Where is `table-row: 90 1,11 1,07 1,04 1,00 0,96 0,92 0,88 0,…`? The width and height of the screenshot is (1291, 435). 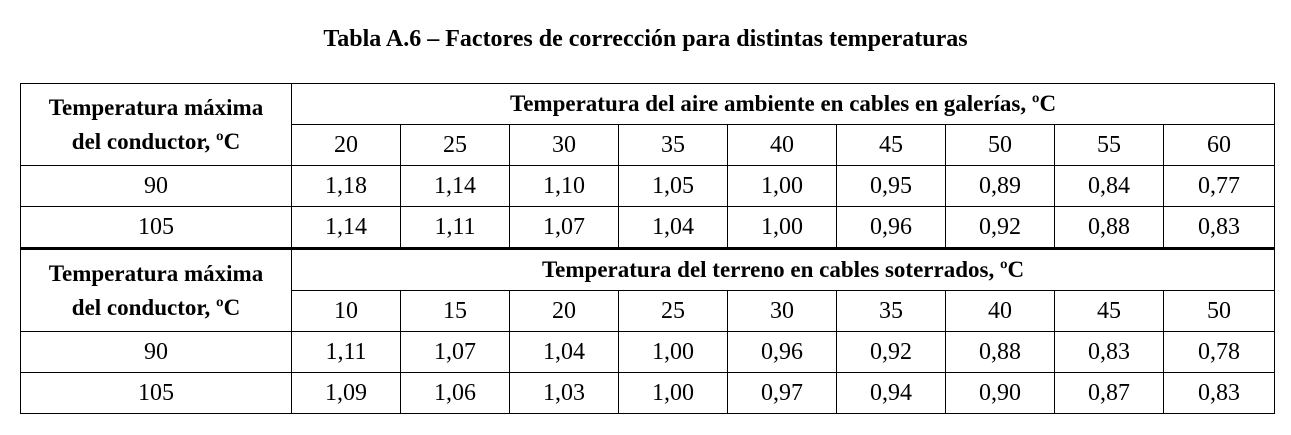 table-row: 90 1,11 1,07 1,04 1,00 0,96 0,92 0,88 0,… is located at coordinates (648, 352).